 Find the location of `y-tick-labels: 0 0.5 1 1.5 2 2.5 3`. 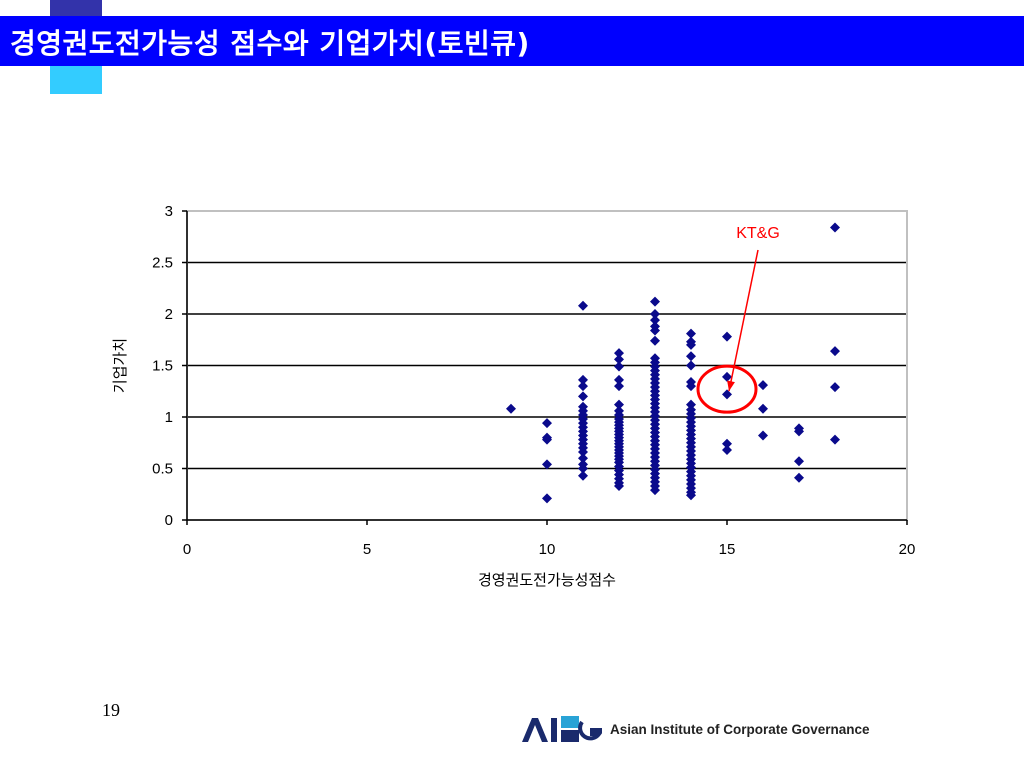

y-tick-labels: 0 0.5 1 1.5 2 2.5 3 is located at coordinates (162, 366).